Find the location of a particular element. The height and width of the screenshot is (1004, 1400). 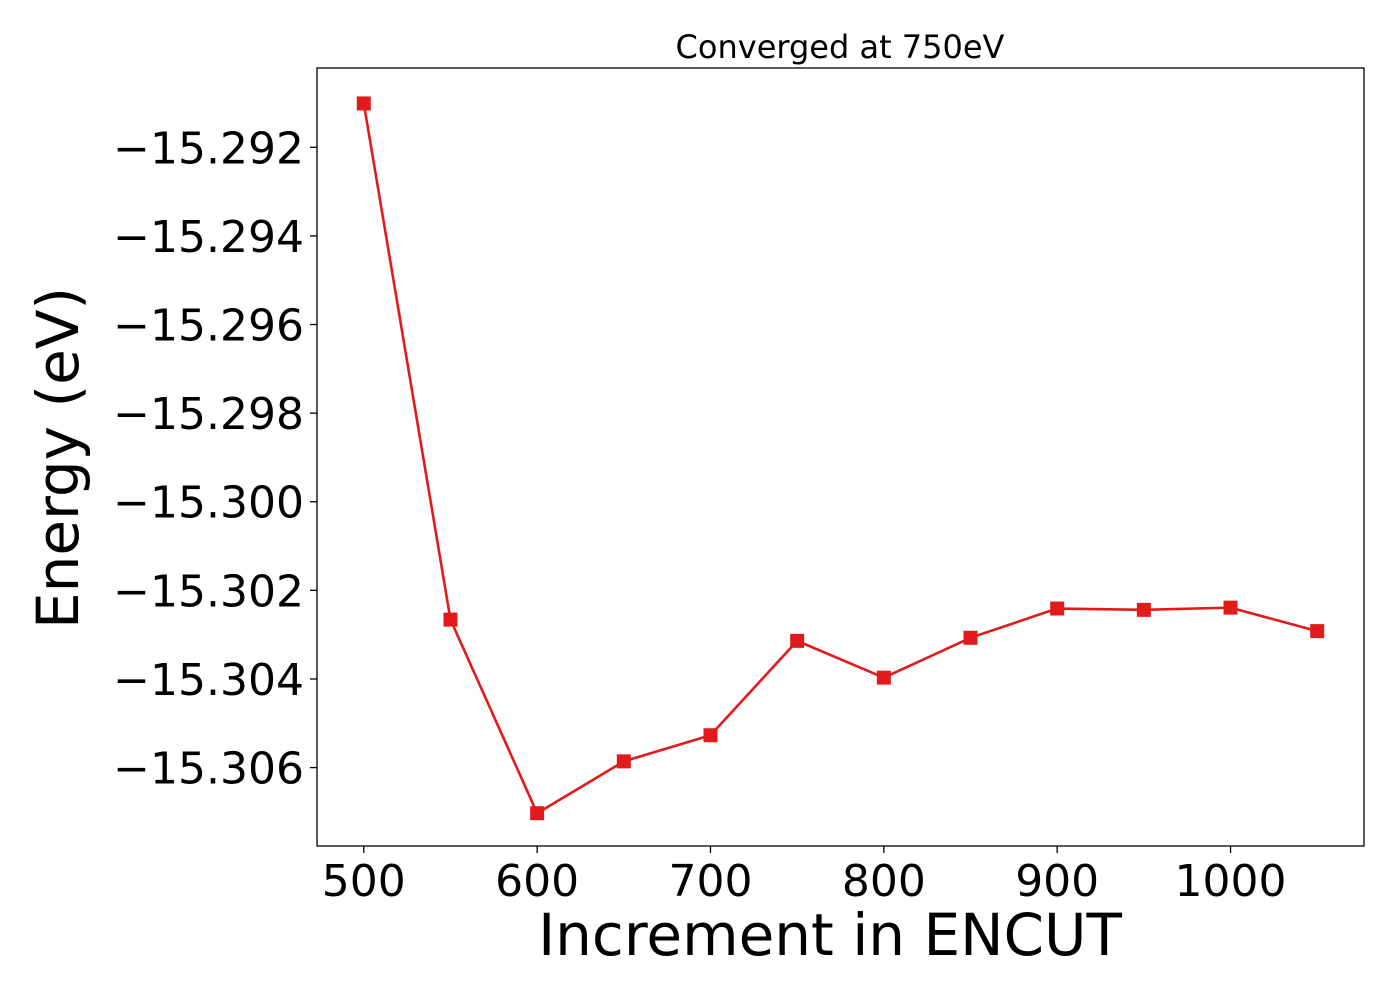

x-axis-ticks: 500 600 700 800 900 1000 is located at coordinates (804, 876).